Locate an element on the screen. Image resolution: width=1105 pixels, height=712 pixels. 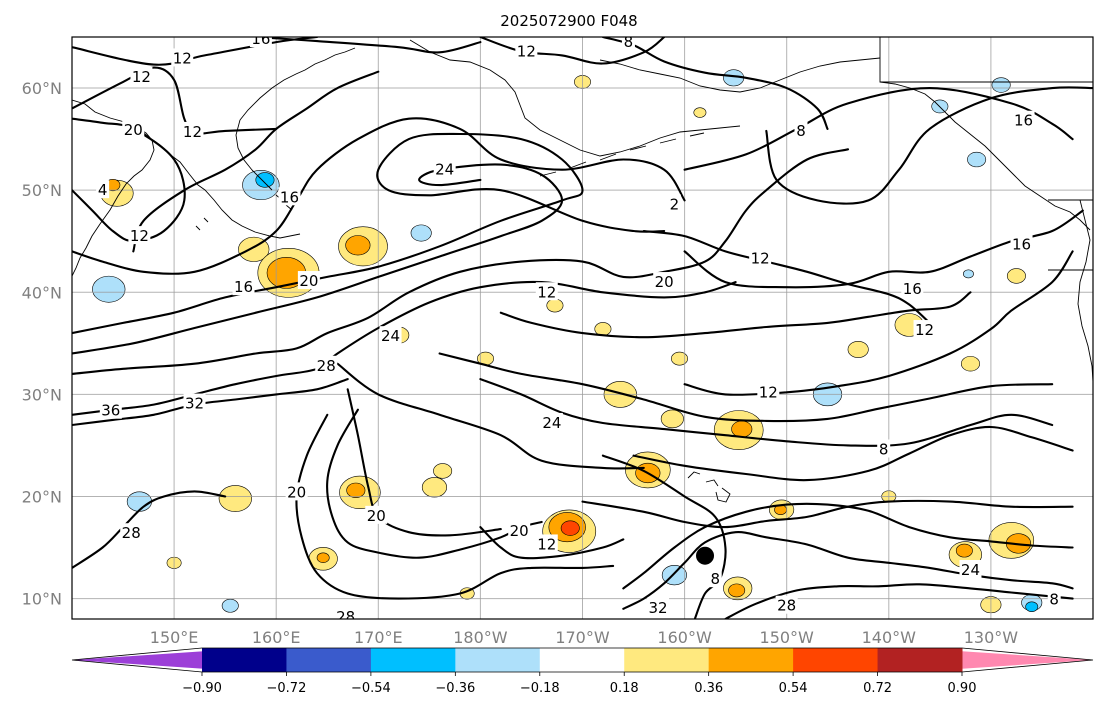
latitude-label: 10°N is located at coordinates (42, 599).